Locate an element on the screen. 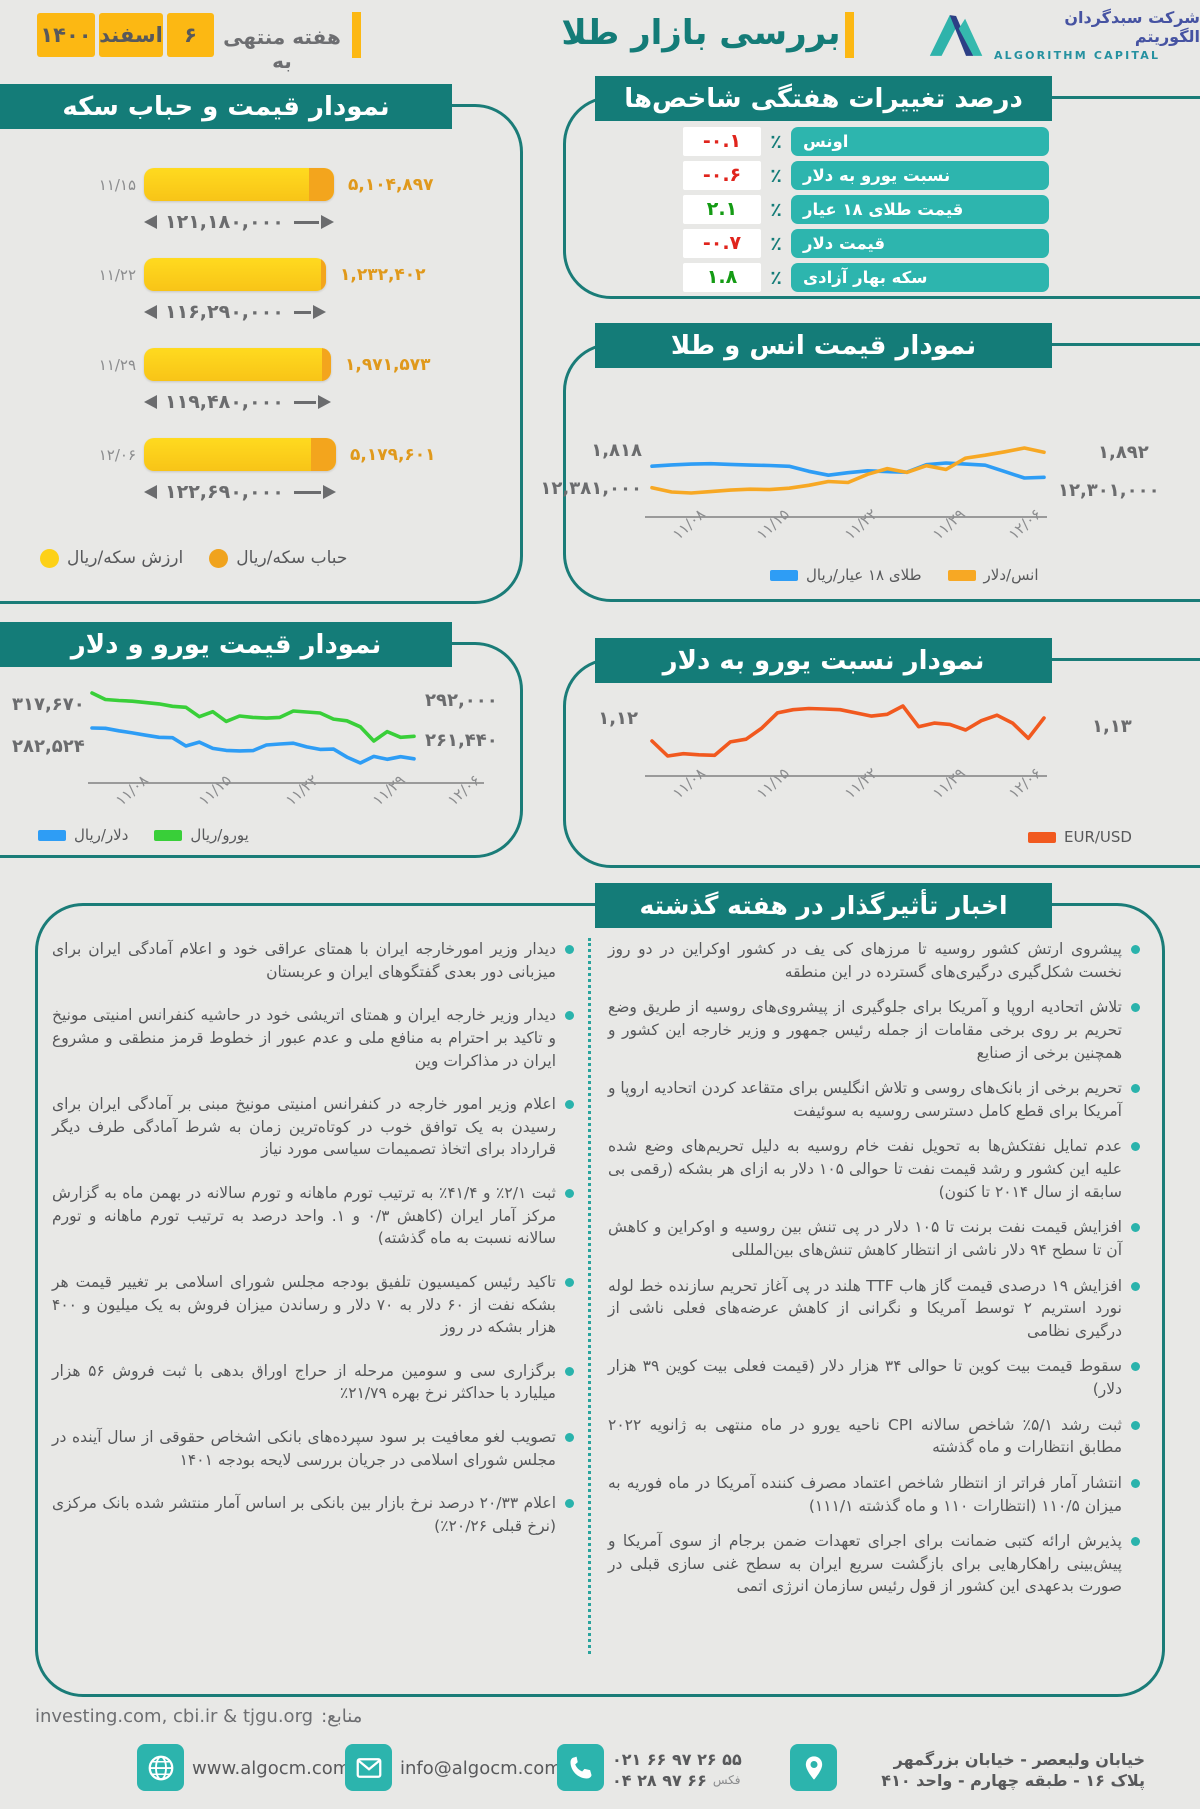  index-label: اونس is located at coordinates (920, 141).